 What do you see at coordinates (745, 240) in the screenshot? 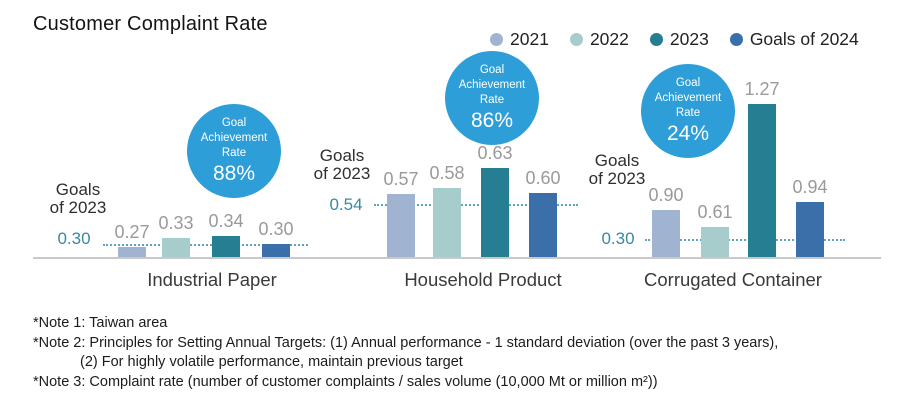
I see `goal-line-corrugated-container` at bounding box center [745, 240].